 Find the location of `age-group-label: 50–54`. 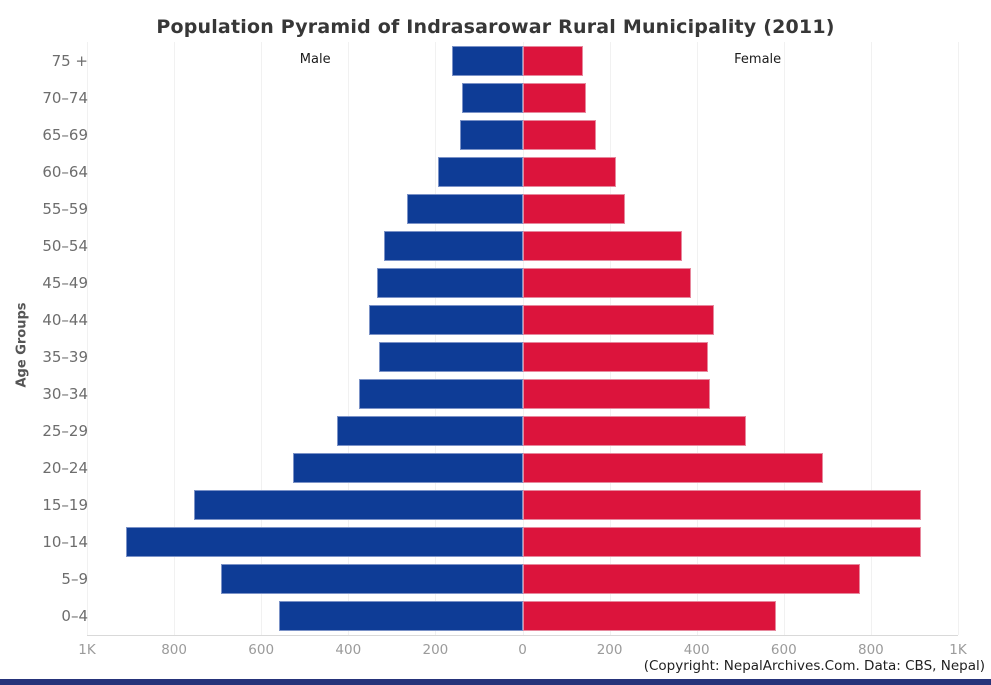

age-group-label: 50–54 is located at coordinates (65, 245).